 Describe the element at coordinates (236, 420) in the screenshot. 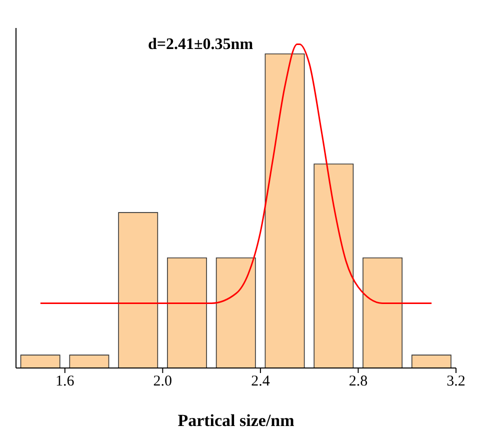

I see `x-axis-title: Partical size/nm` at that location.